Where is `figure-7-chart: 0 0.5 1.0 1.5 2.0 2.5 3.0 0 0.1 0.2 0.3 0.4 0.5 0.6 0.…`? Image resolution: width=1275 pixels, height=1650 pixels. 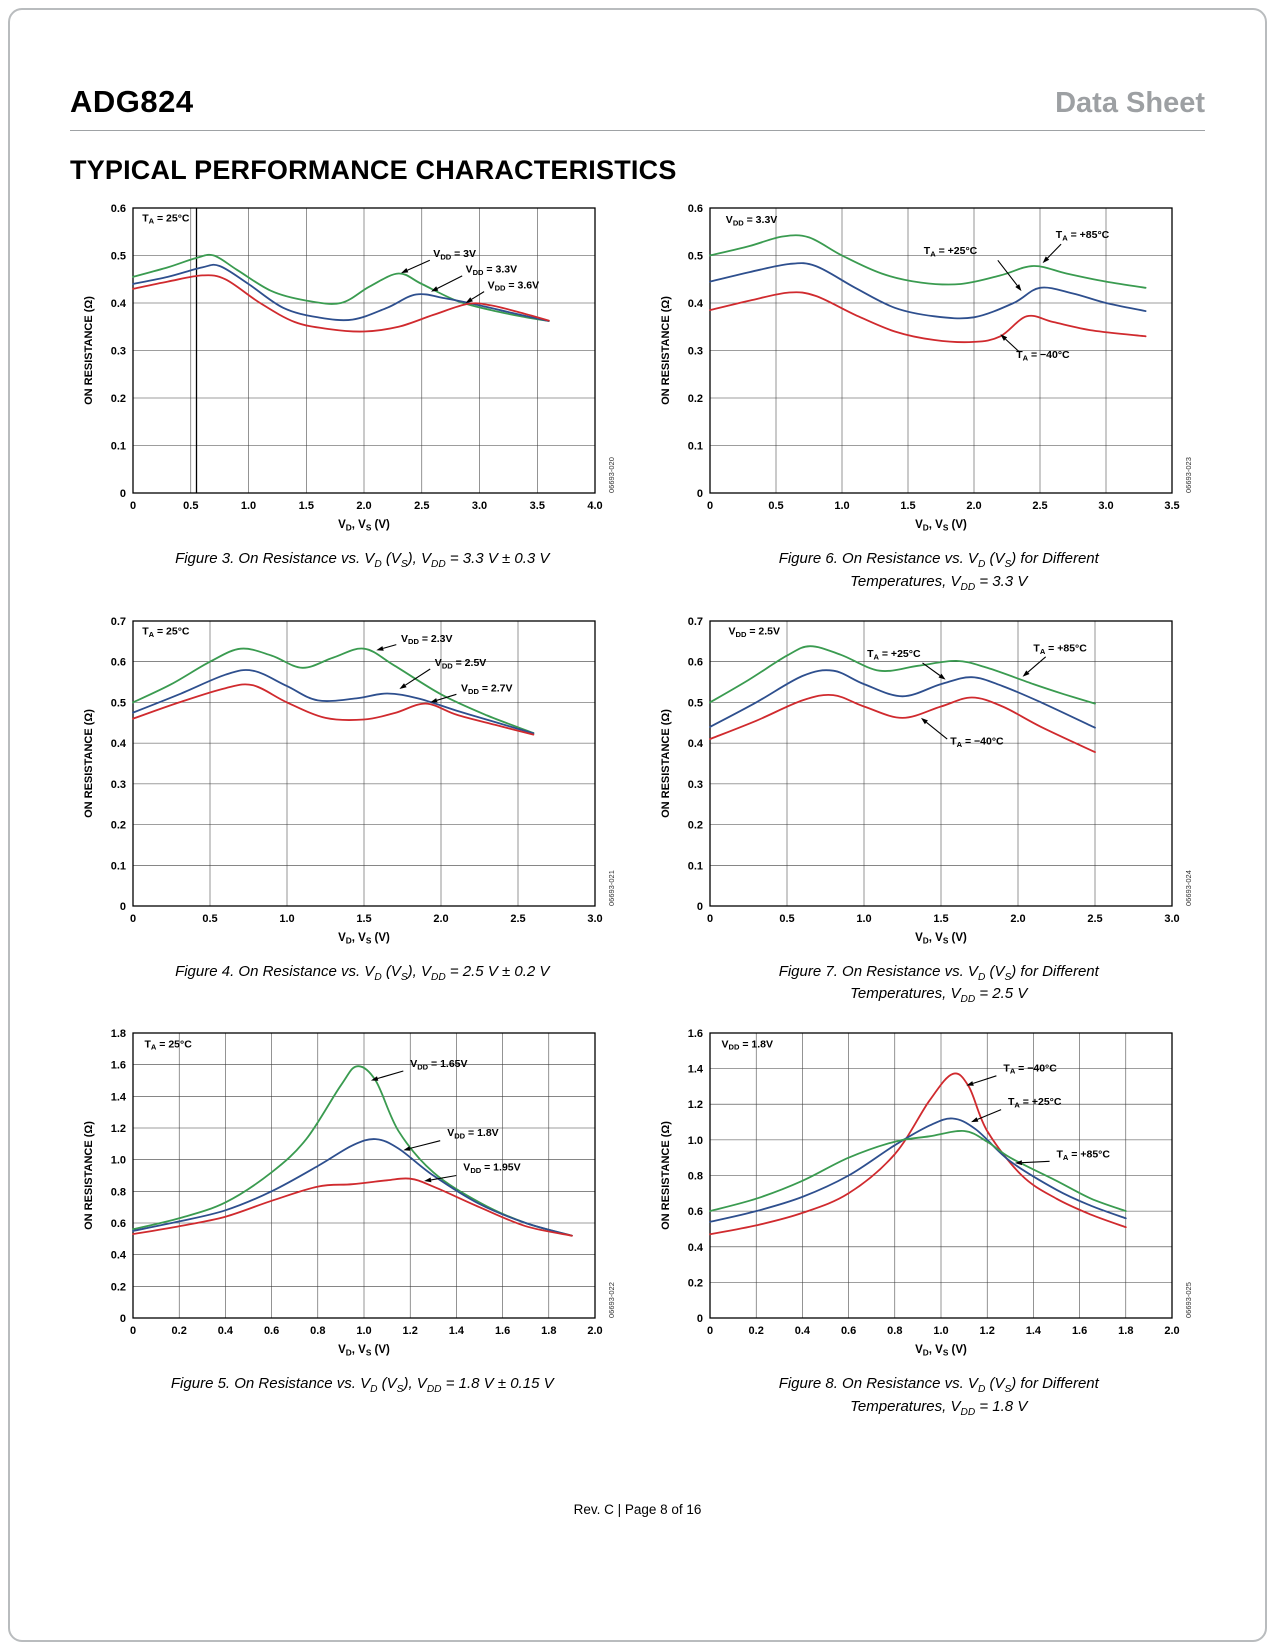 figure-7-chart: 0 0.5 1.0 1.5 2.0 2.5 3.0 0 0.1 0.2 0.3 0.4 0.5 0.6 0.… is located at coordinates (926, 781).